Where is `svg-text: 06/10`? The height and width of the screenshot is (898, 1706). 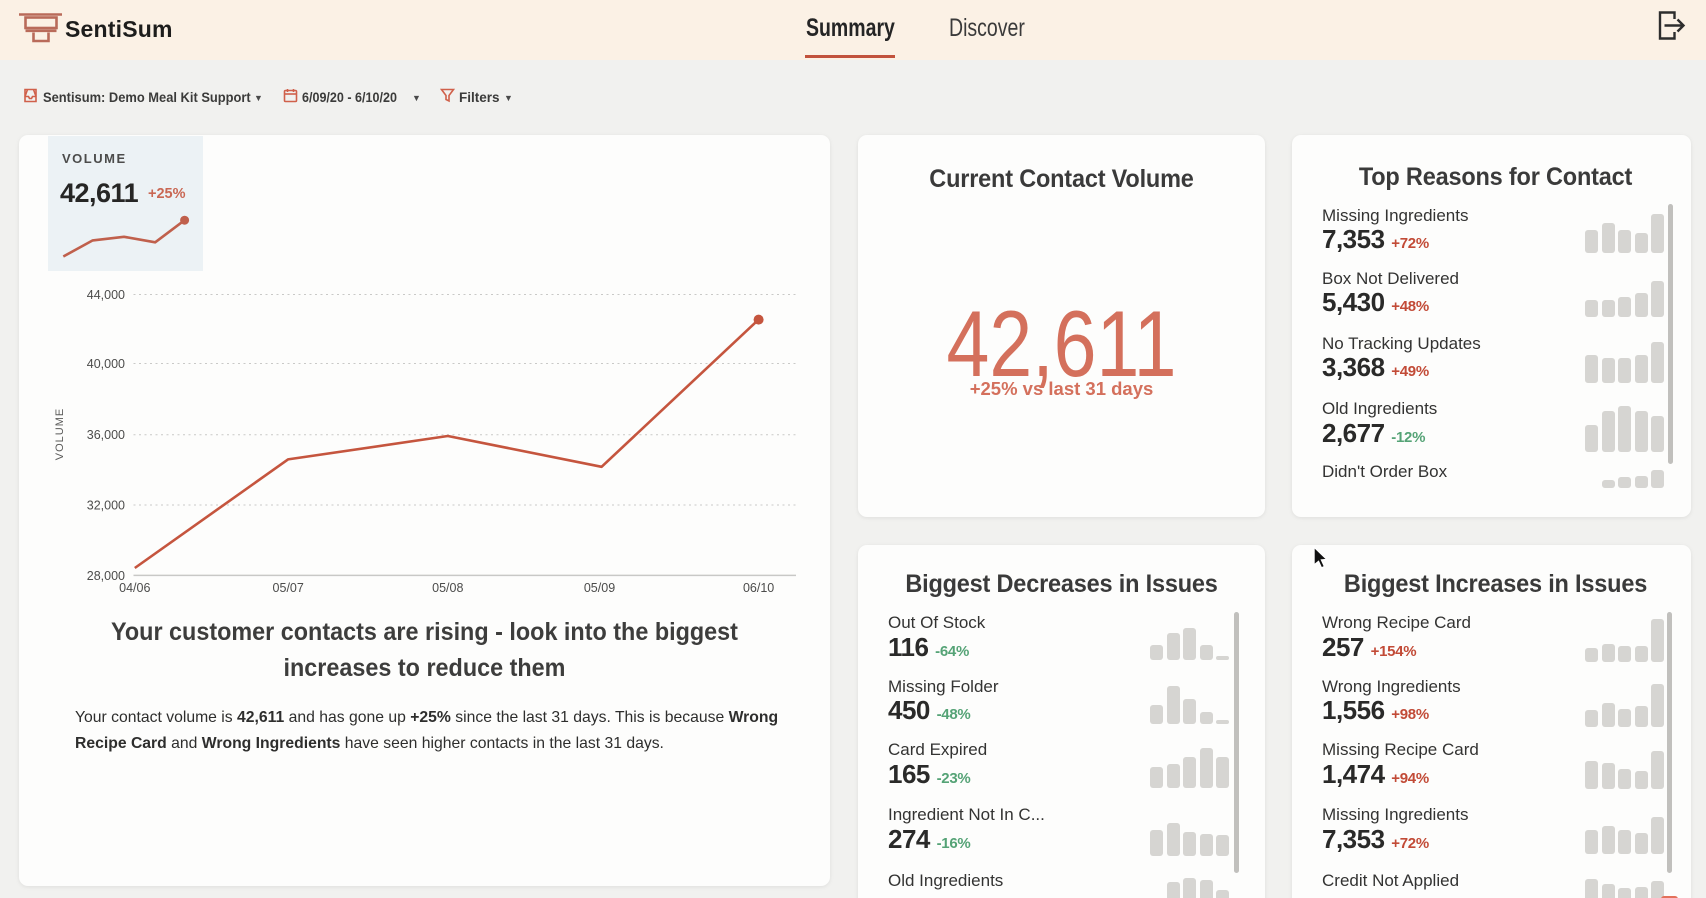
svg-text: 06/10 is located at coordinates (758, 588).